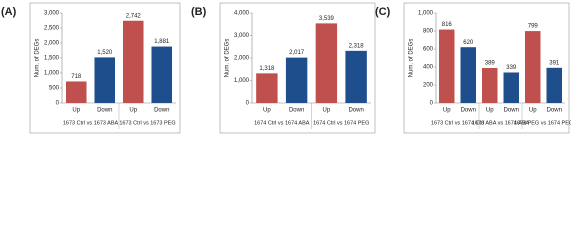 Image resolution: width=571 pixels, height=240 pixels. Describe the element at coordinates (428, 68) in the screenshot. I see `y-tick-label: 400` at that location.